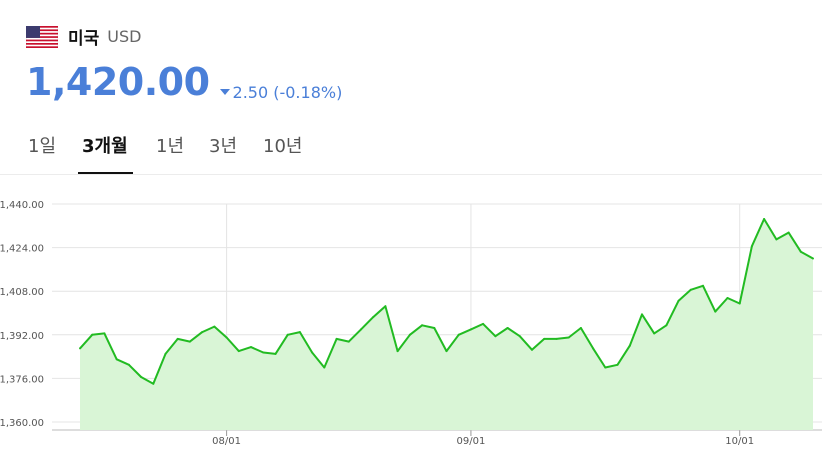  I want to click on period-tabs: 1일 3개월 1년 3년 10년, so click(415, 152).